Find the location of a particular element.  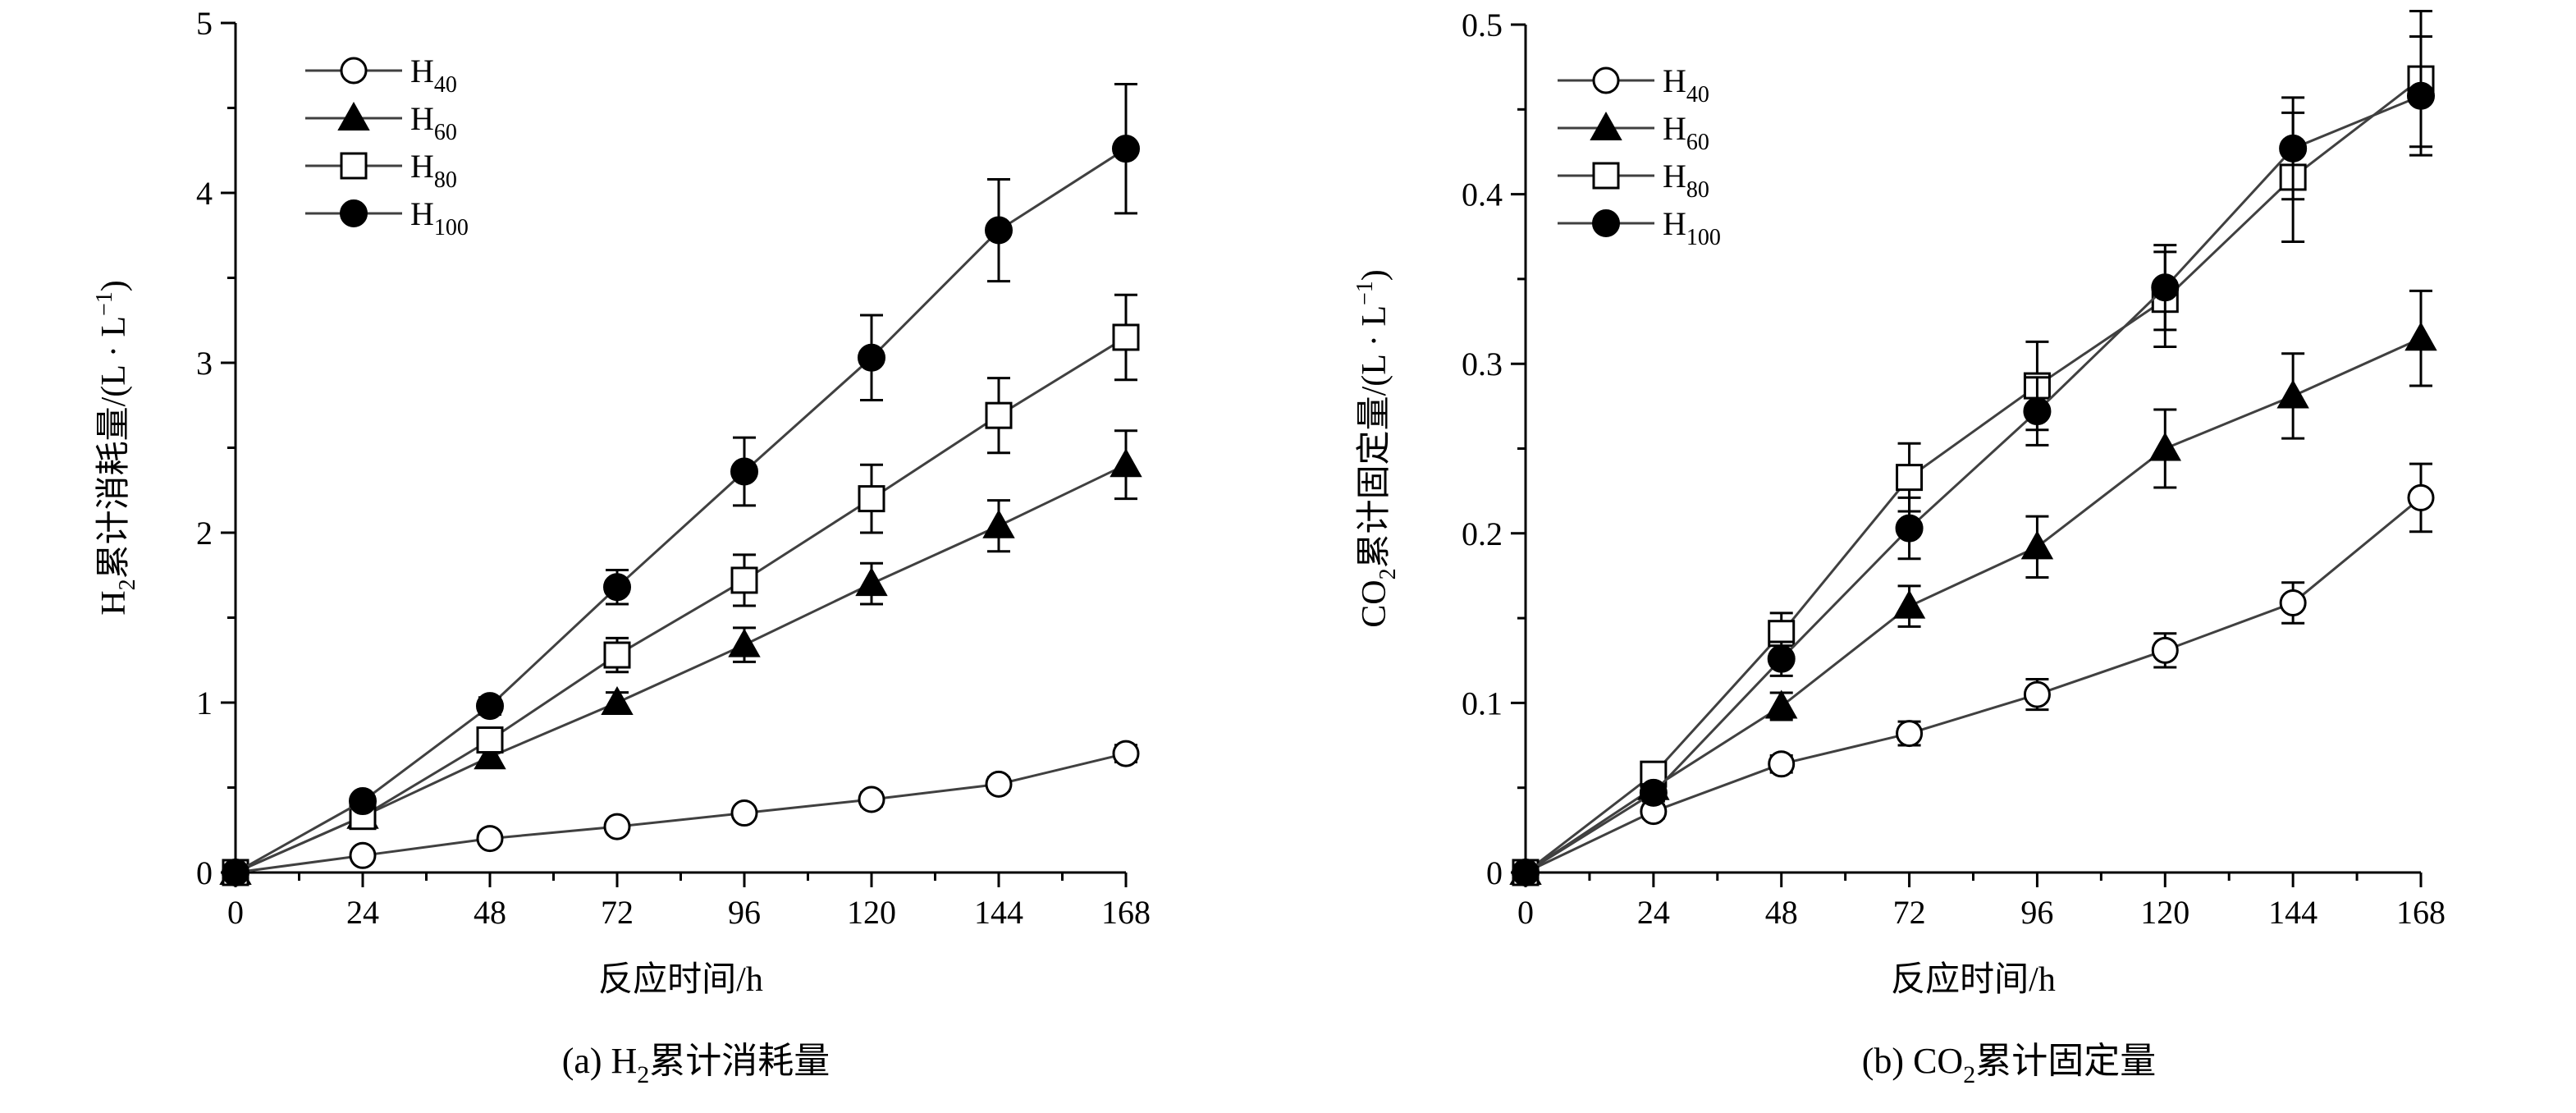

y-axis-label: CO2累计固定量/(L · L−1) is located at coordinates (1376, 448).